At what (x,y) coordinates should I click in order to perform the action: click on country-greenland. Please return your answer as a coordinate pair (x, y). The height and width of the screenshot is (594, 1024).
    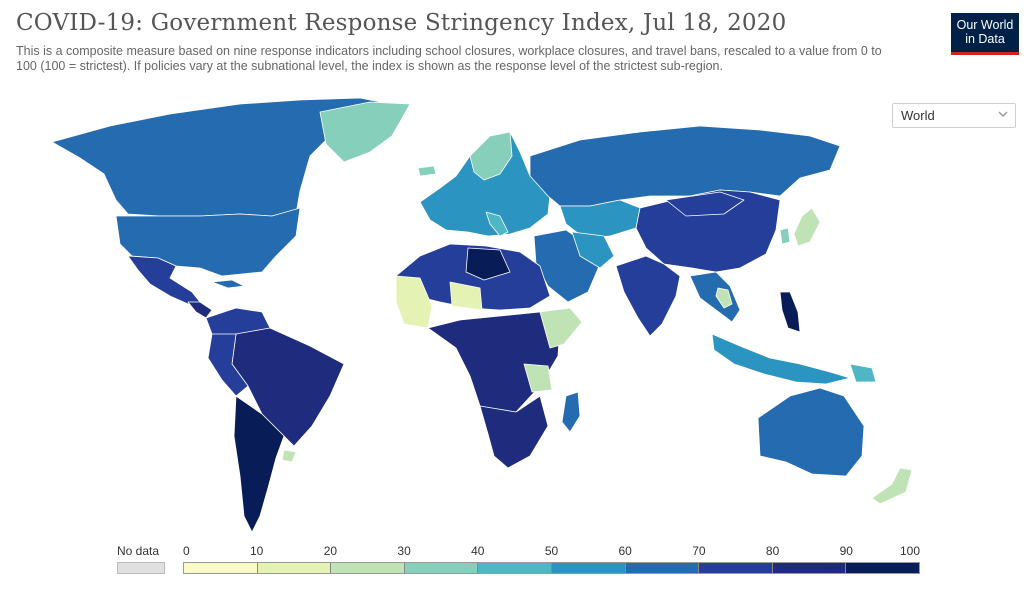
    Looking at the image, I should click on (365, 132).